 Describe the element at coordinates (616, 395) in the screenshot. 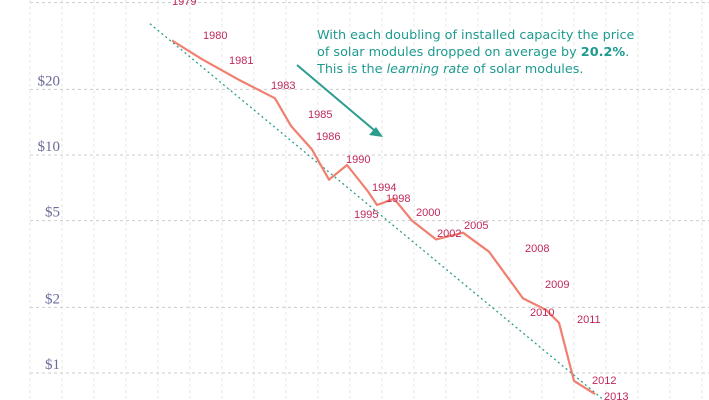

I see `year-label: 2013` at that location.